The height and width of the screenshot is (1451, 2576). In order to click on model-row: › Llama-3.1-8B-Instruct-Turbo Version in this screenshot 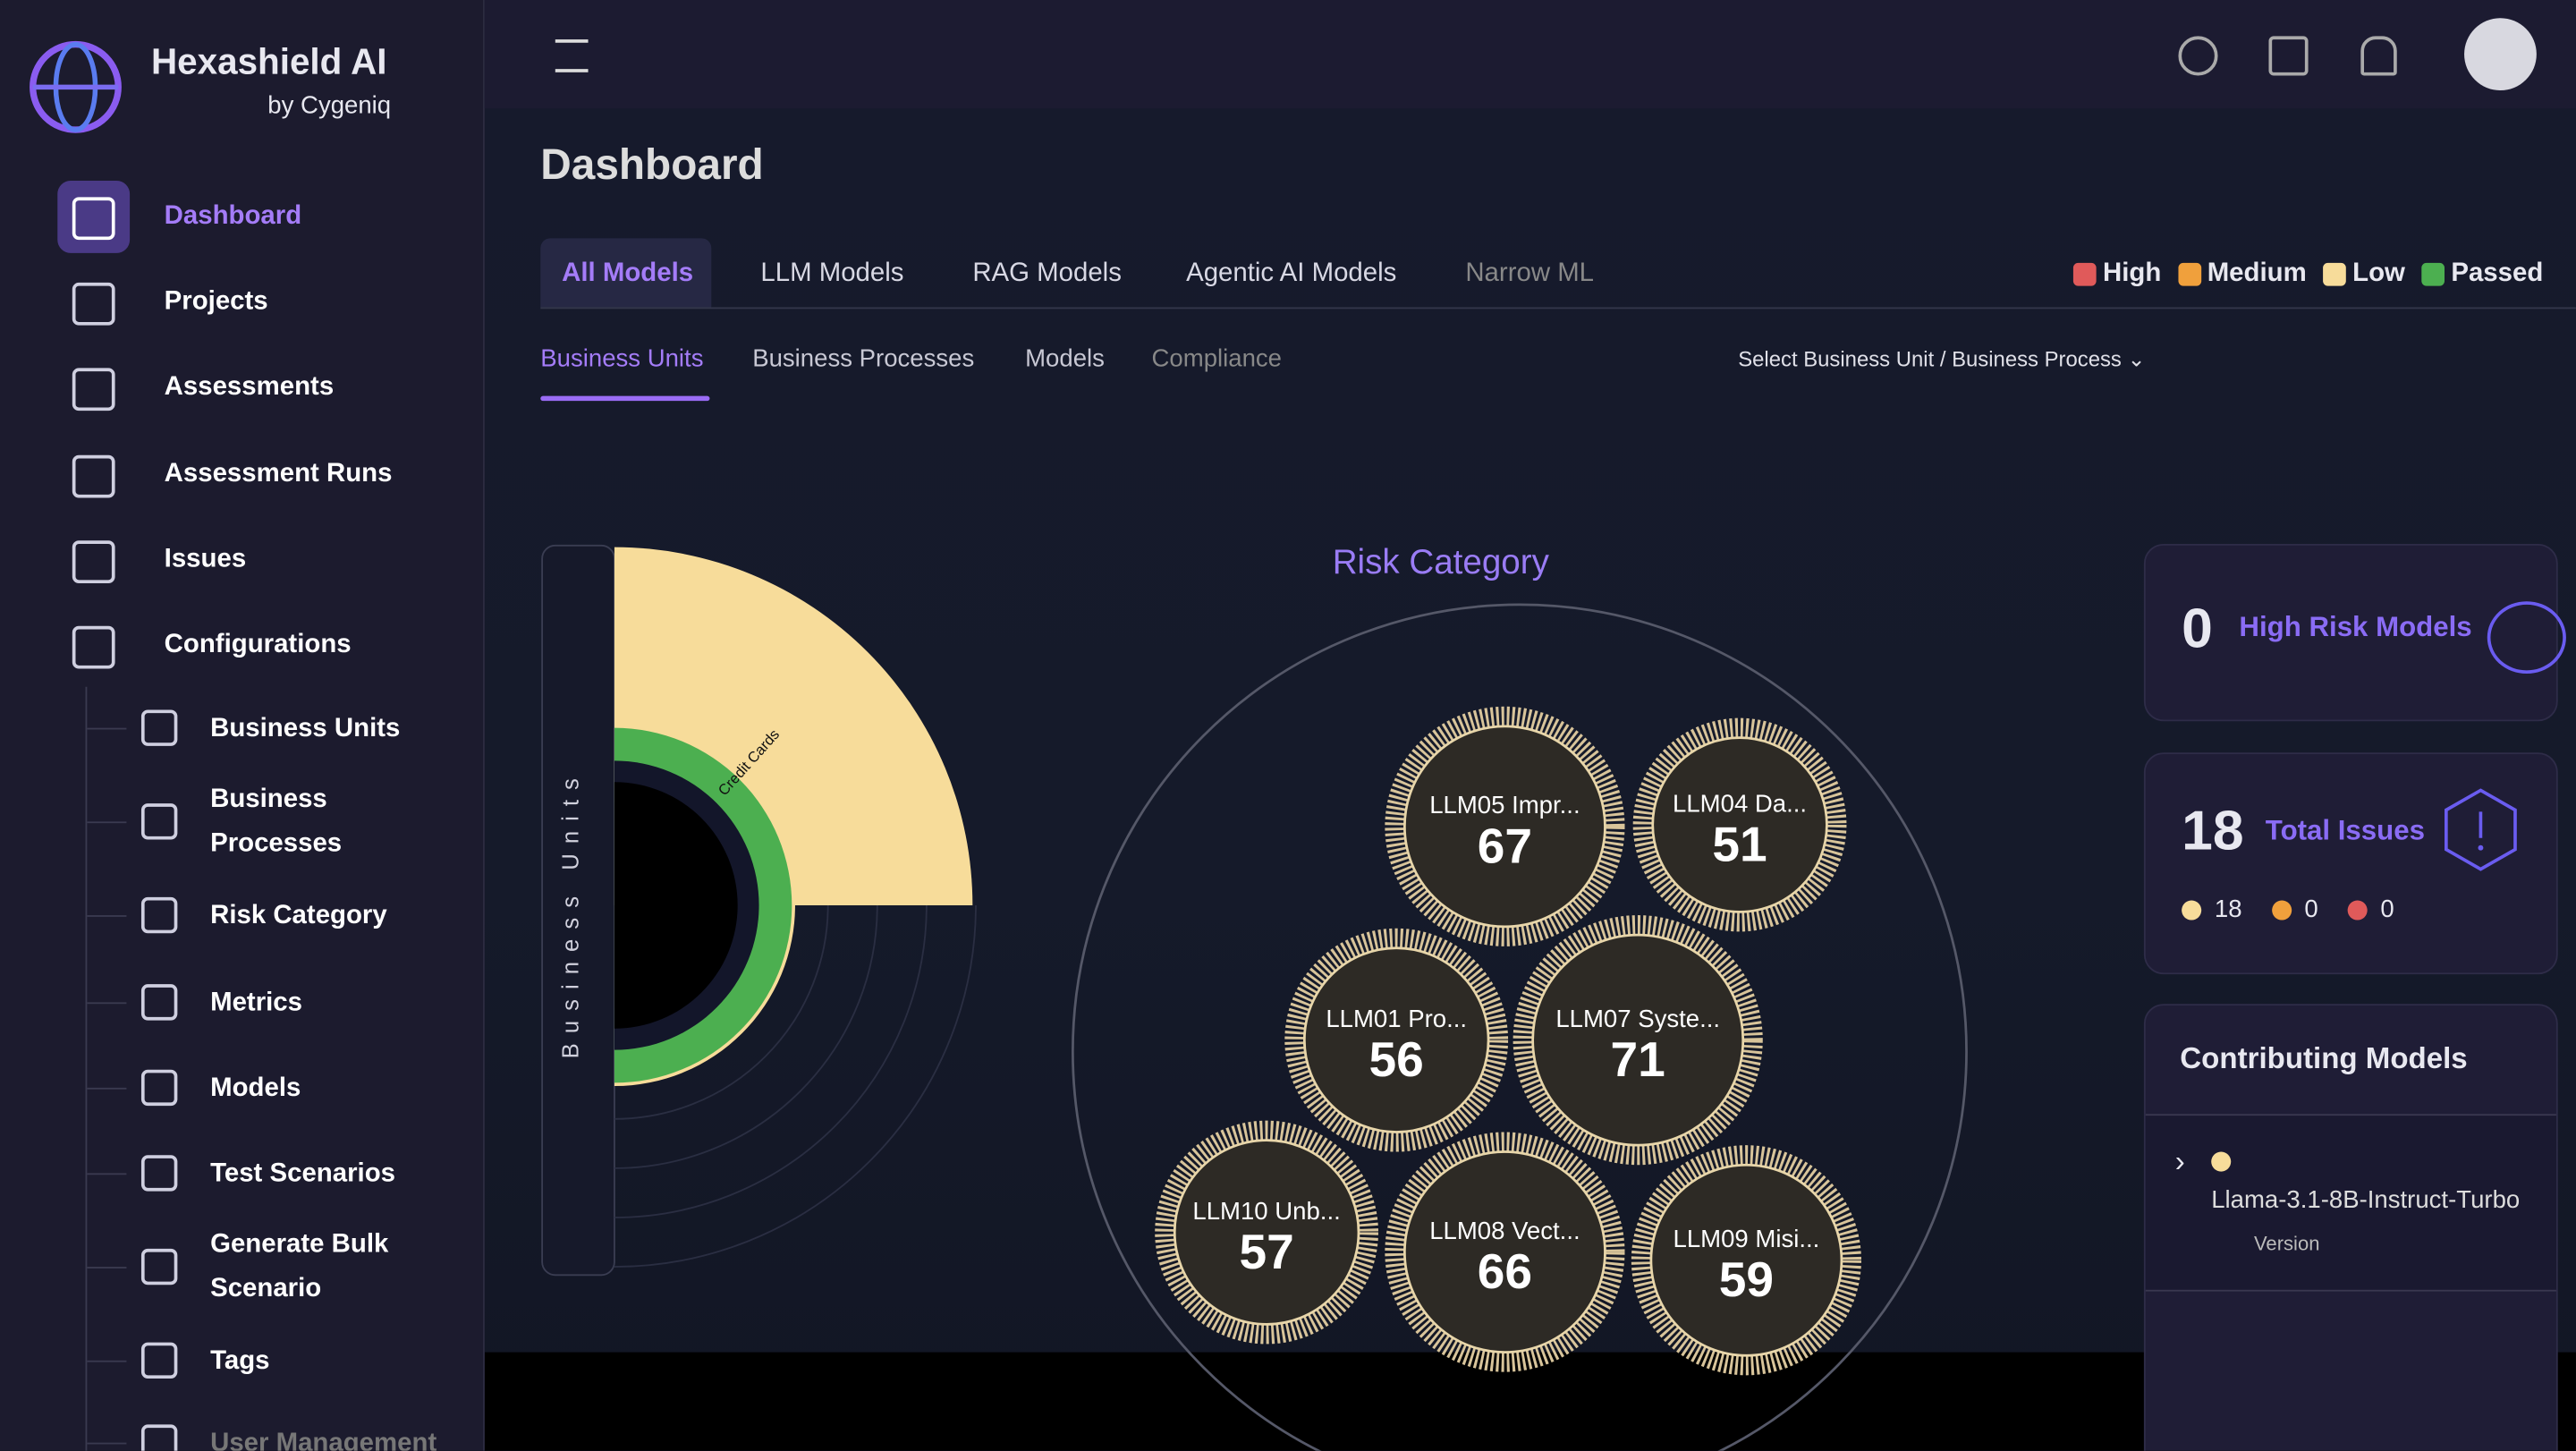, I will do `click(2350, 1203)`.